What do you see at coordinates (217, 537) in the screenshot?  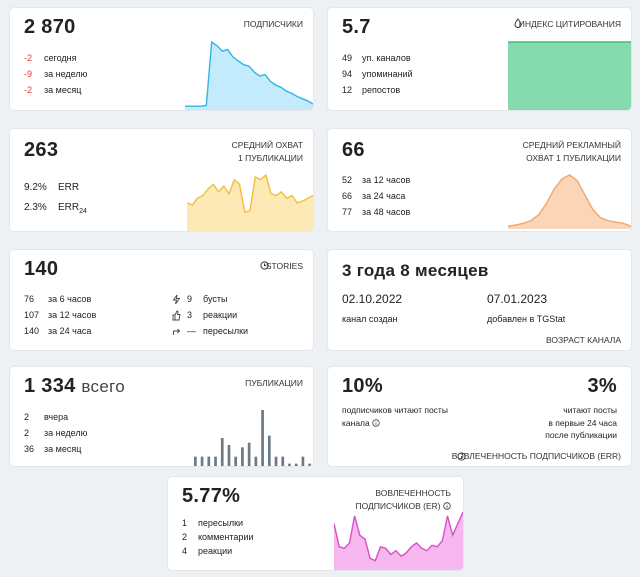 I see `er-rows: 1 пересылки 2 комментарии 4 реакции` at bounding box center [217, 537].